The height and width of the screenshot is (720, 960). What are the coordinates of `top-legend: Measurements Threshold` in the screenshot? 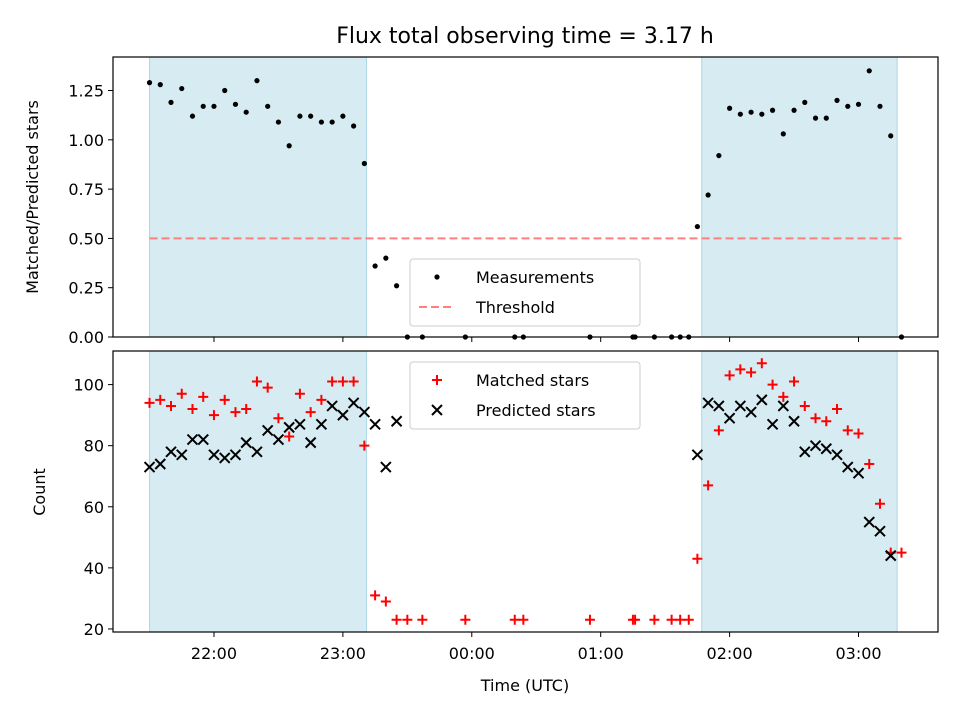 It's located at (525, 292).